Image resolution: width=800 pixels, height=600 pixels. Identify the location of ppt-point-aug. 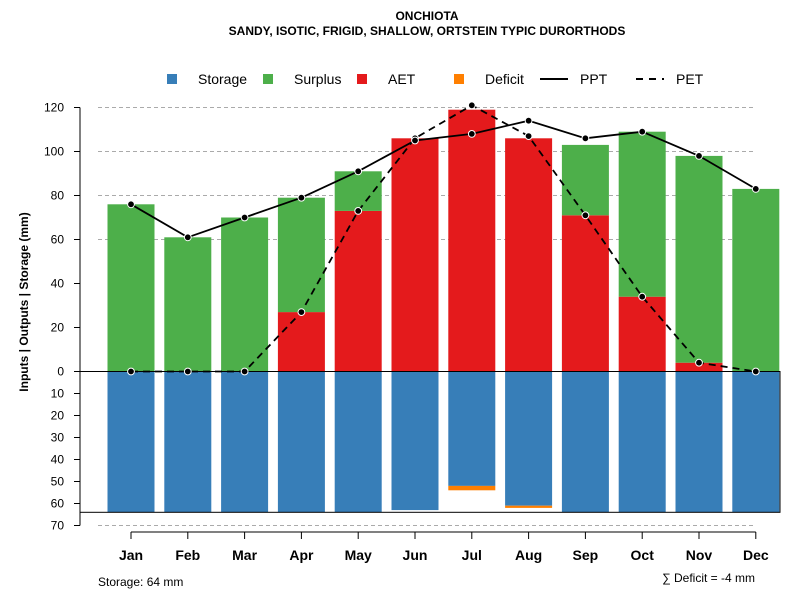
(528, 120).